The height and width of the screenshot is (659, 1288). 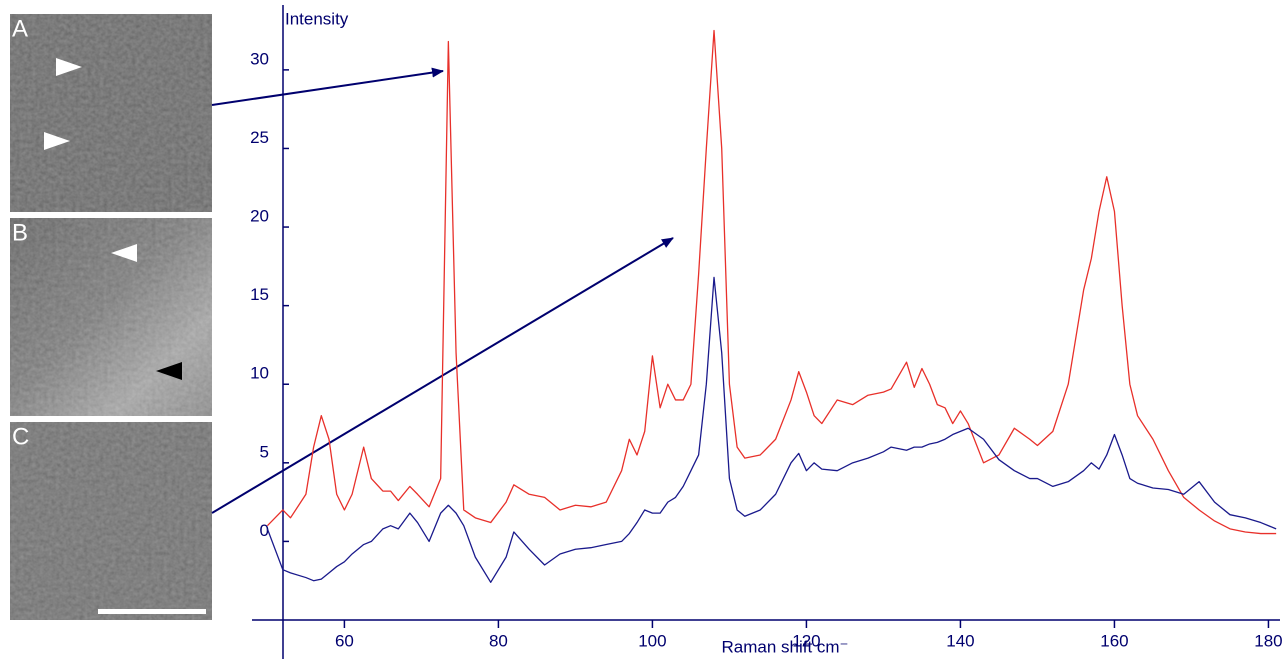 What do you see at coordinates (652, 640) in the screenshot?
I see `x-tick-label: 100` at bounding box center [652, 640].